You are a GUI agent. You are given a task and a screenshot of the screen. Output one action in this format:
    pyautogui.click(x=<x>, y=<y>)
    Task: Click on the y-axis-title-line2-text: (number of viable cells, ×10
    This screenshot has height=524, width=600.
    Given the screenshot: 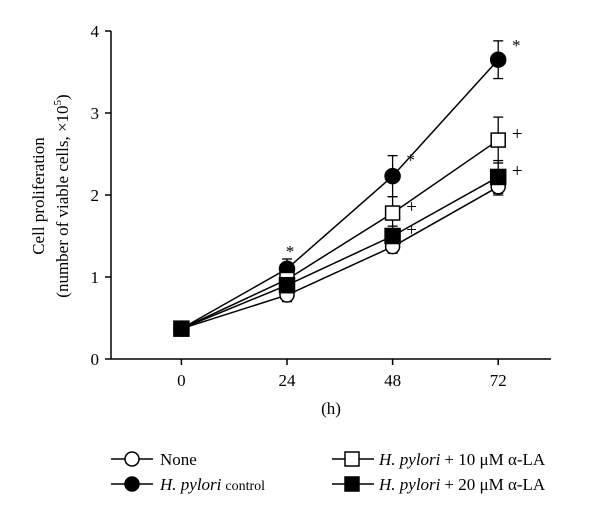 What is the action you would take?
    pyautogui.click(x=62, y=201)
    